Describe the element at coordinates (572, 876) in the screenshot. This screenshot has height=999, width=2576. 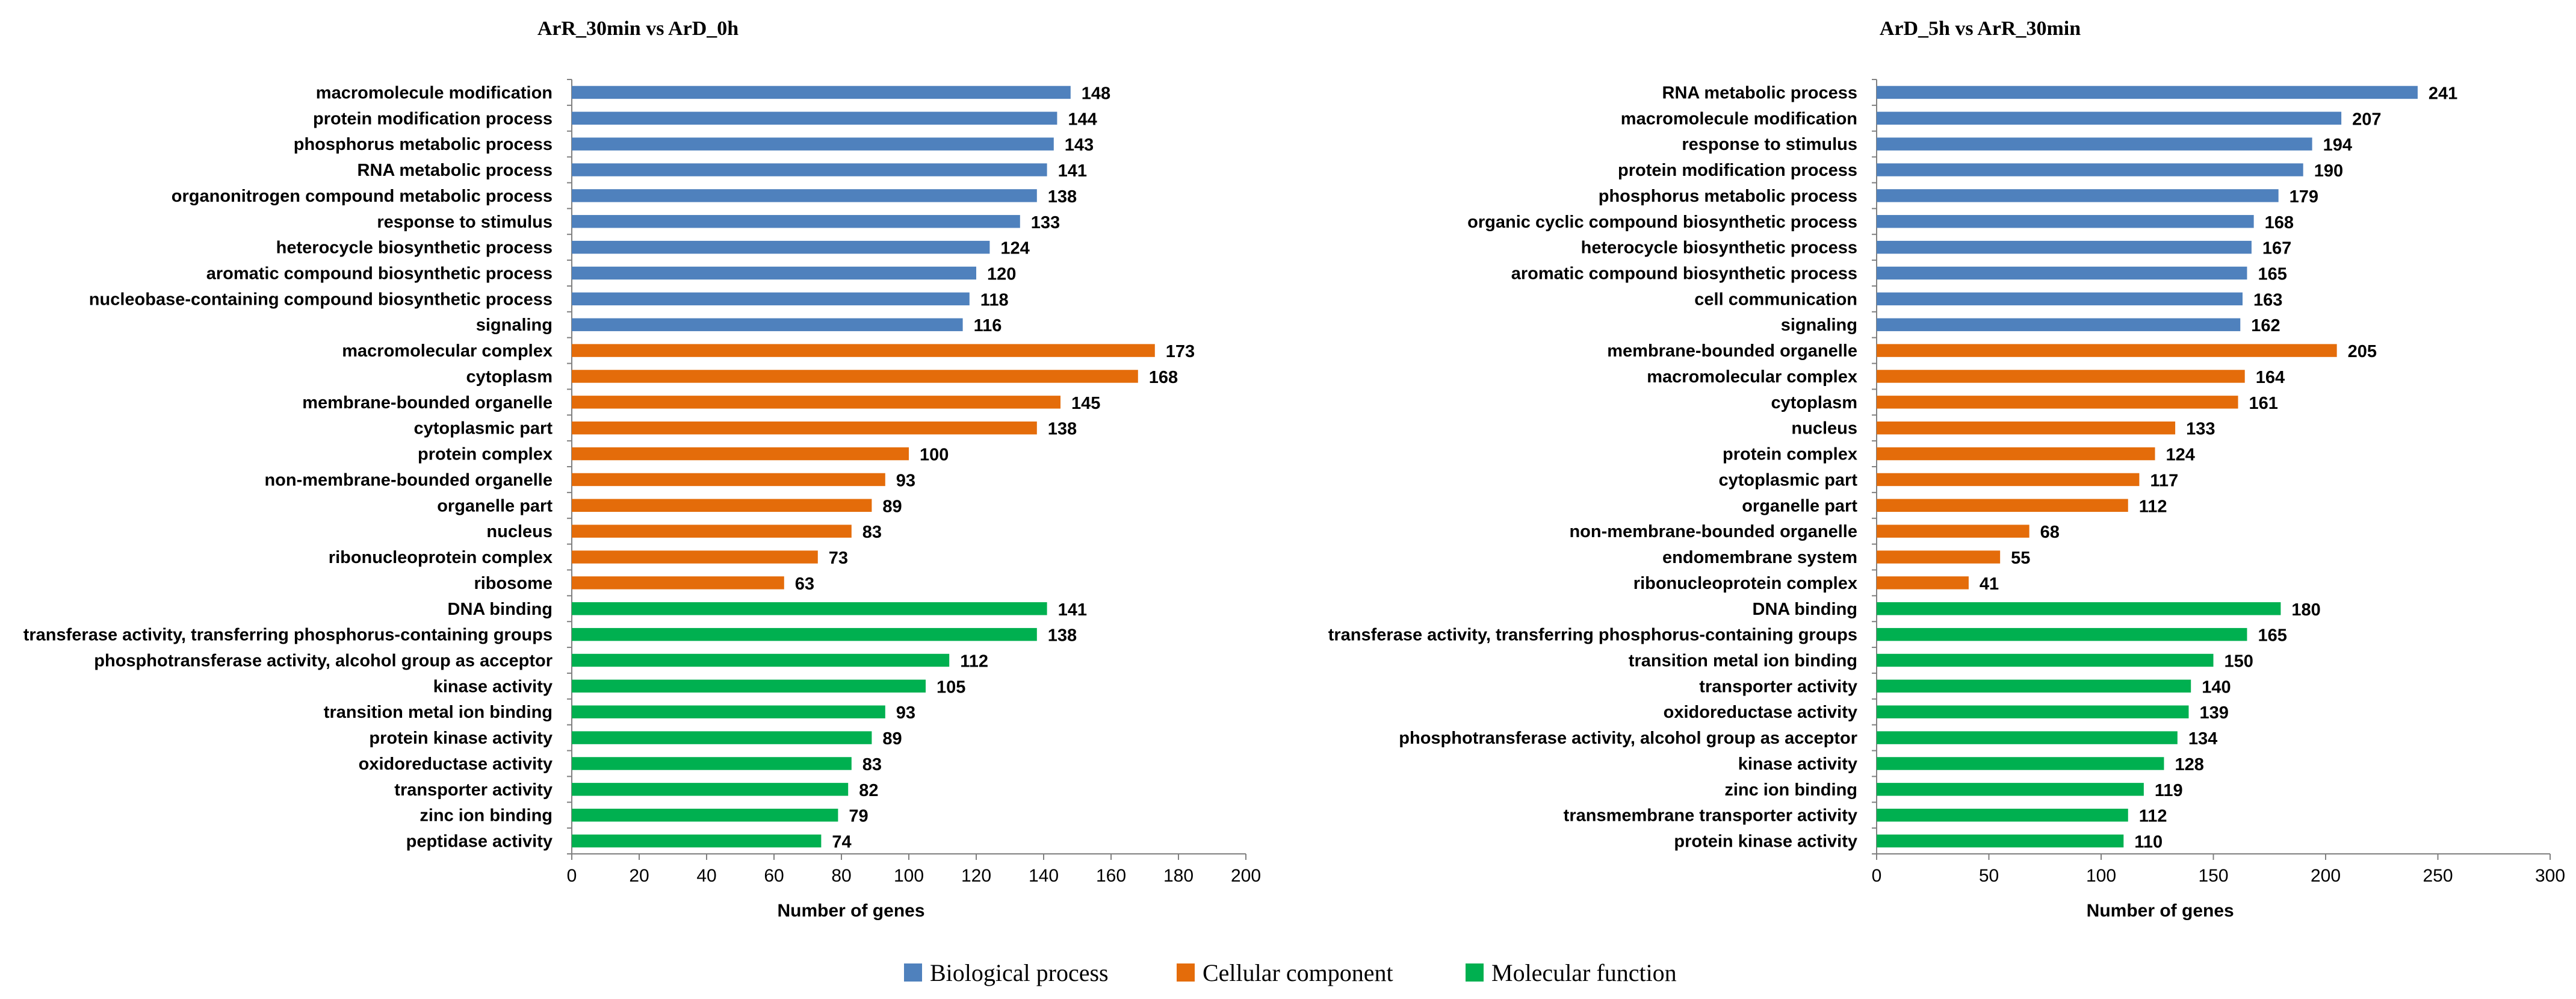
I see `x-tick-label: 0` at that location.